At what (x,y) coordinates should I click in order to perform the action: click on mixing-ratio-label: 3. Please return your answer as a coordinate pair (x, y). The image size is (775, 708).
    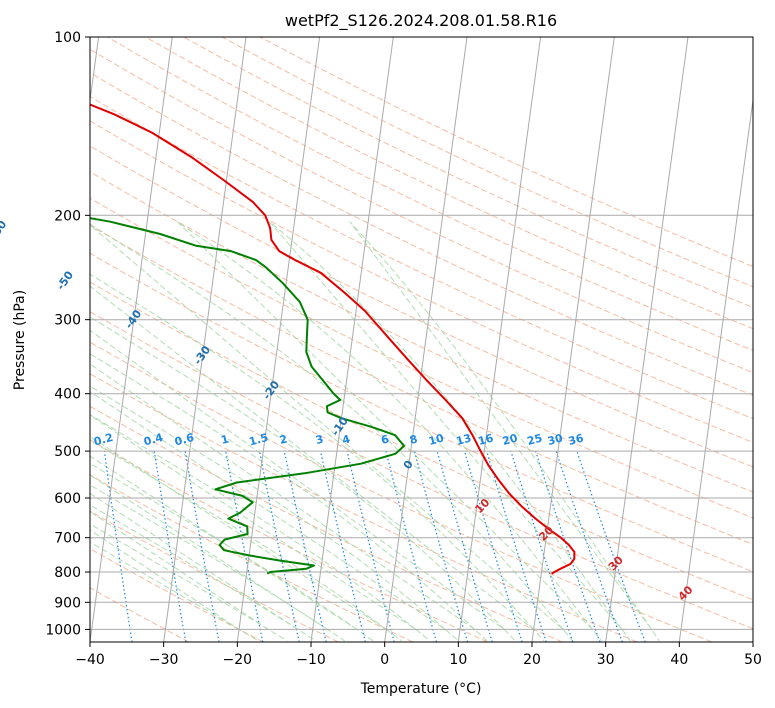
    Looking at the image, I should click on (319, 439).